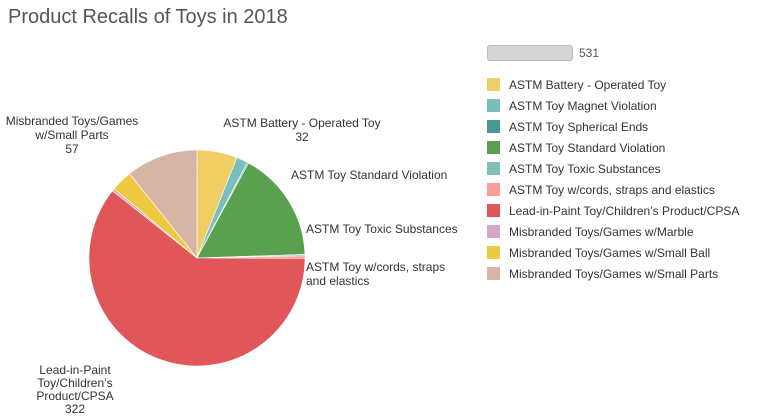 The image size is (768, 416). Describe the element at coordinates (601, 231) in the screenshot. I see `legend-label: Misbranded Toys/Games w/Marble` at that location.